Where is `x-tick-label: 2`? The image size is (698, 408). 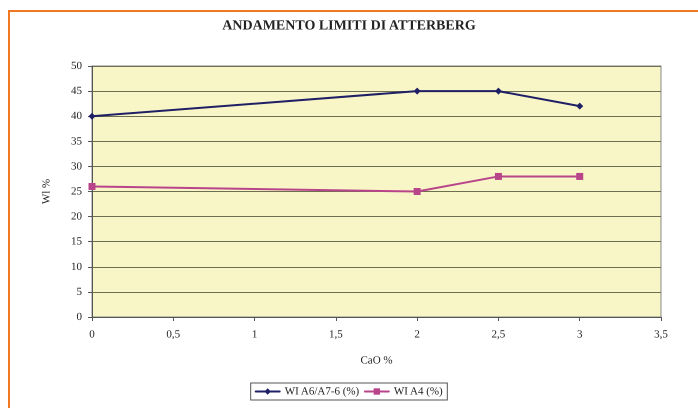 x-tick-label: 2 is located at coordinates (417, 334).